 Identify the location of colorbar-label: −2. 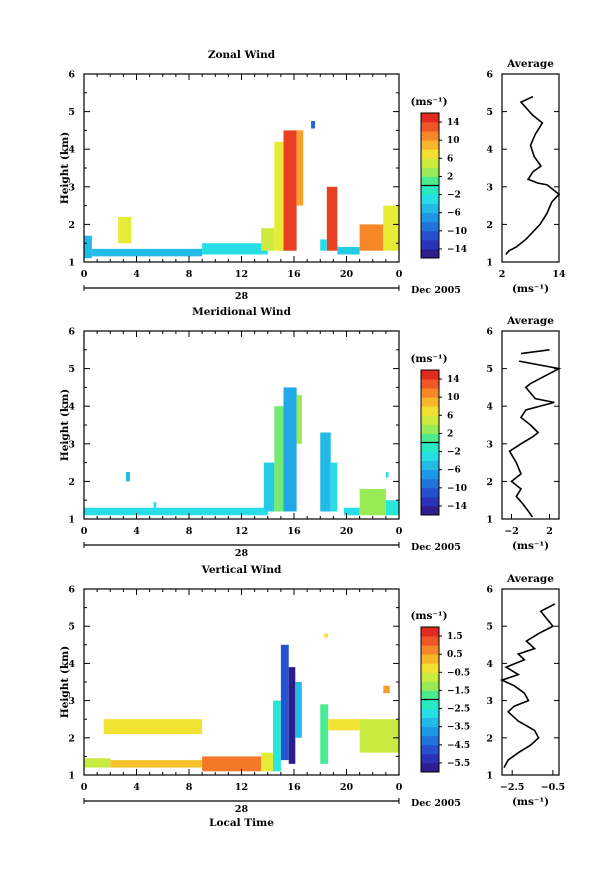
(454, 196).